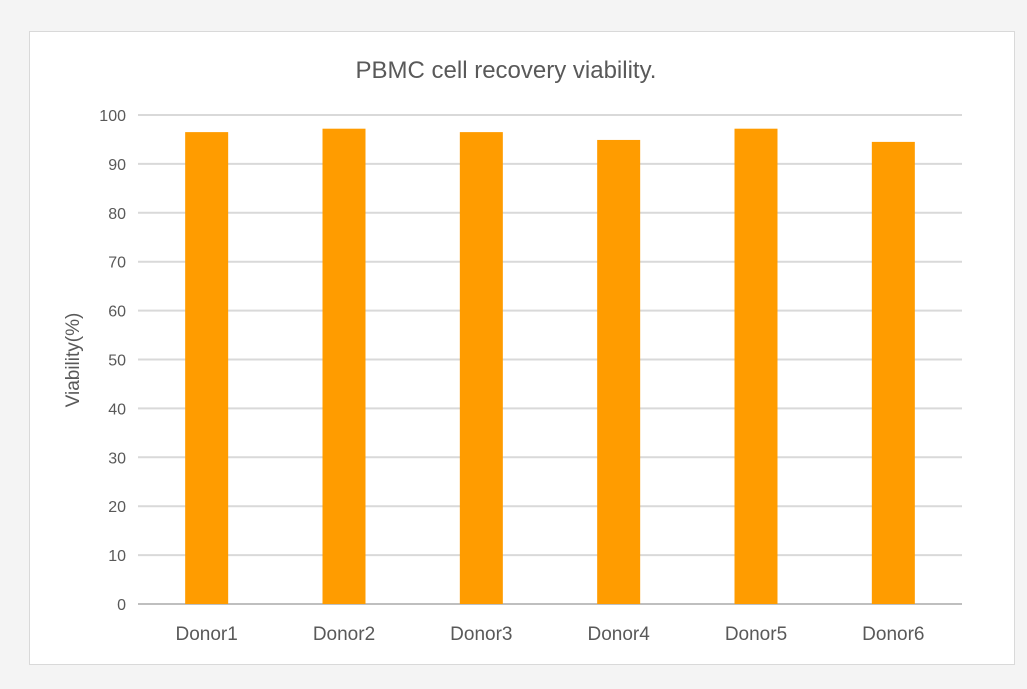 This screenshot has height=689, width=1027. Describe the element at coordinates (117, 556) in the screenshot. I see `y-tick-label: 10` at that location.